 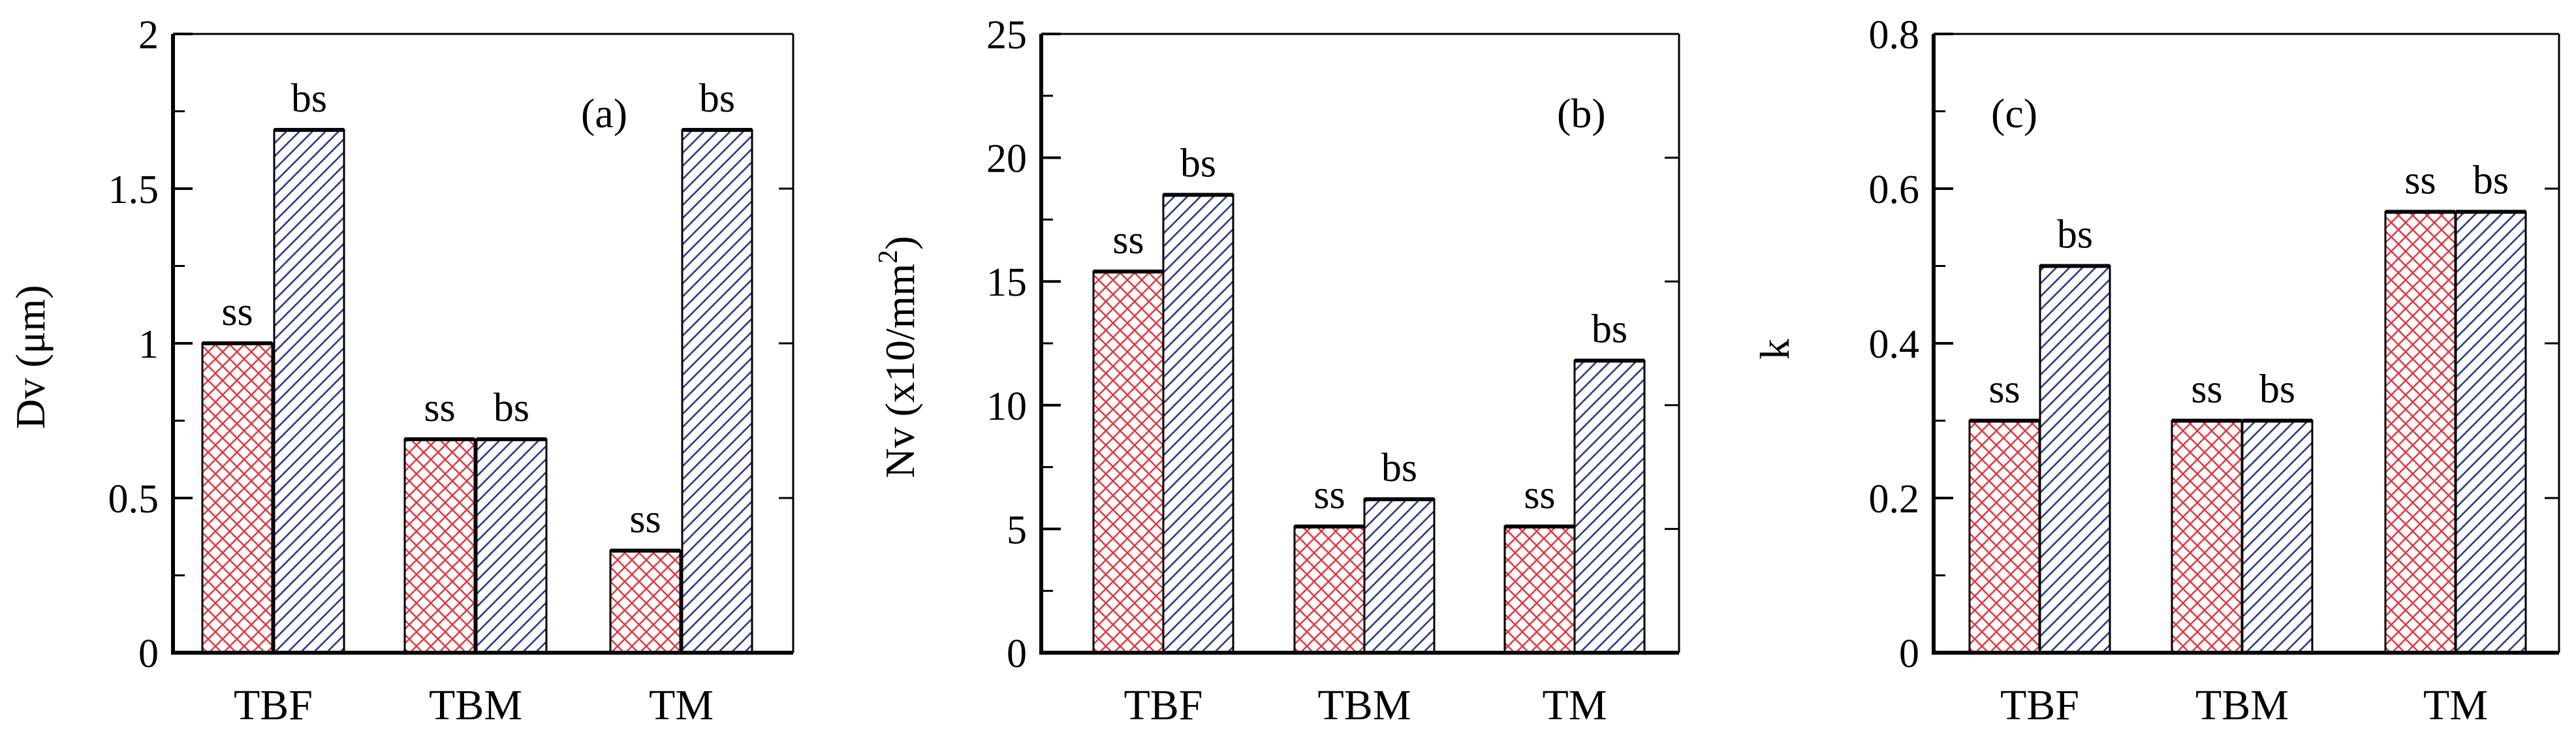 What do you see at coordinates (1894, 499) in the screenshot?
I see `panel-c-ytick-label-0-2: 0.2` at bounding box center [1894, 499].